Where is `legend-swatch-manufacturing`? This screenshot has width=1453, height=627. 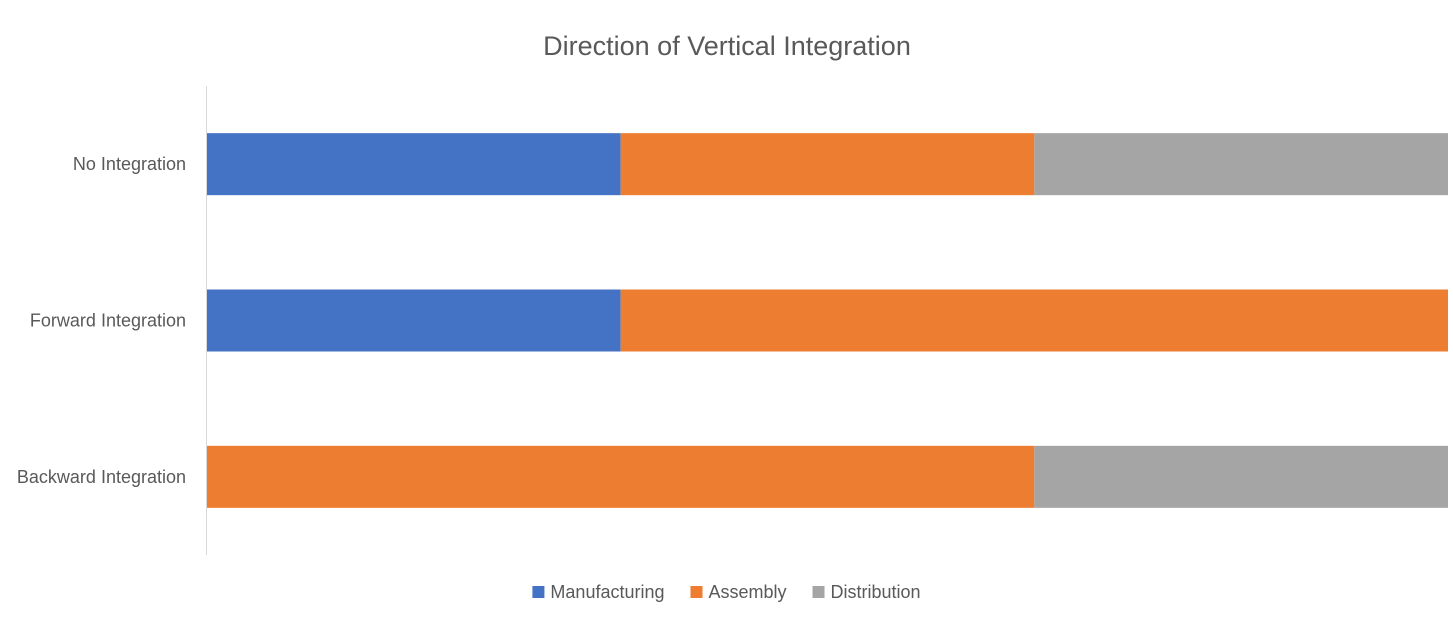 legend-swatch-manufacturing is located at coordinates (538, 592).